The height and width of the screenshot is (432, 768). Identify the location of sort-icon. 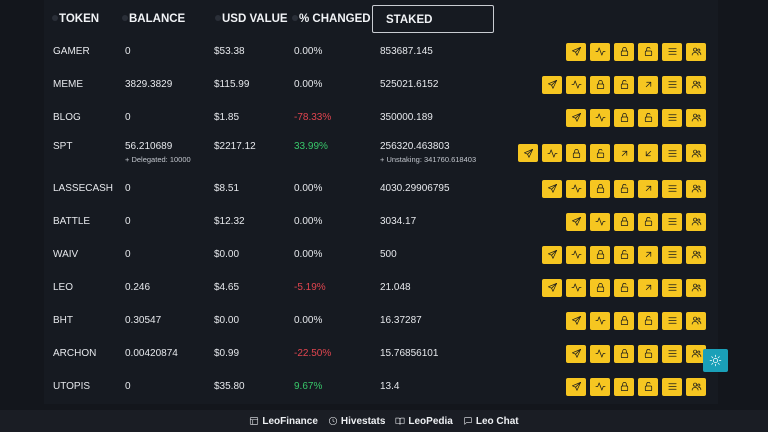
(55, 17).